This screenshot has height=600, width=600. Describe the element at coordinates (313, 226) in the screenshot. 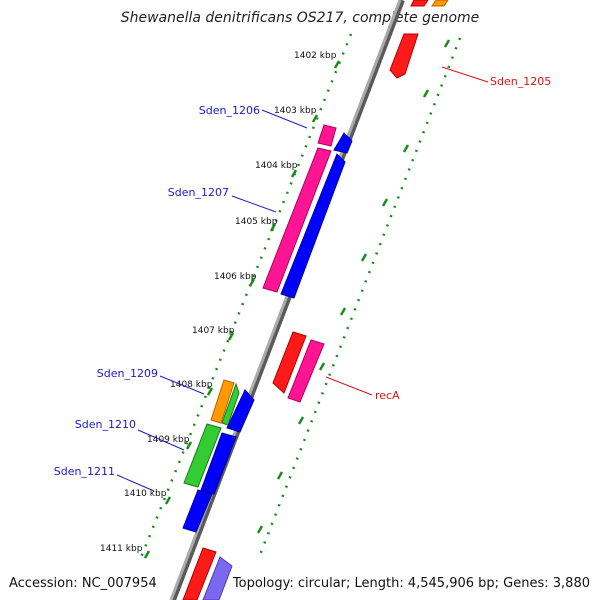

I see `gene-sden-1207-reverse-feature` at that location.